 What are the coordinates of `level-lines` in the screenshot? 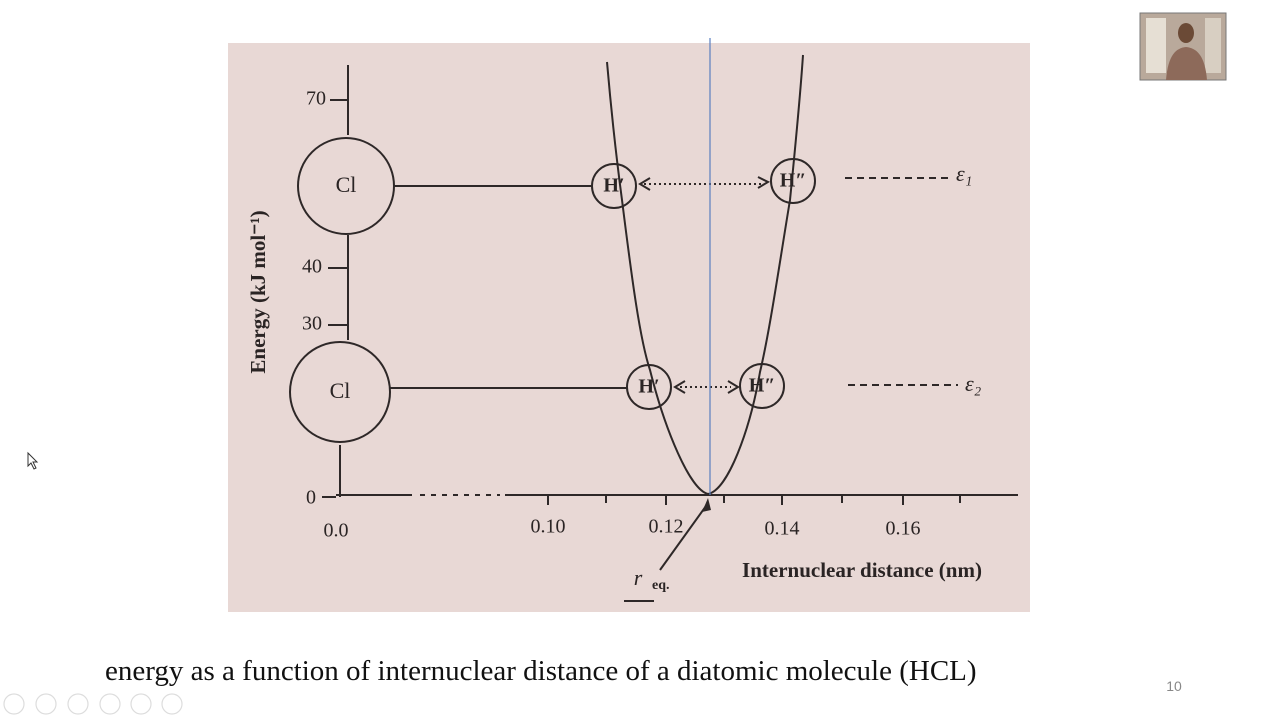 It's located at (901, 281).